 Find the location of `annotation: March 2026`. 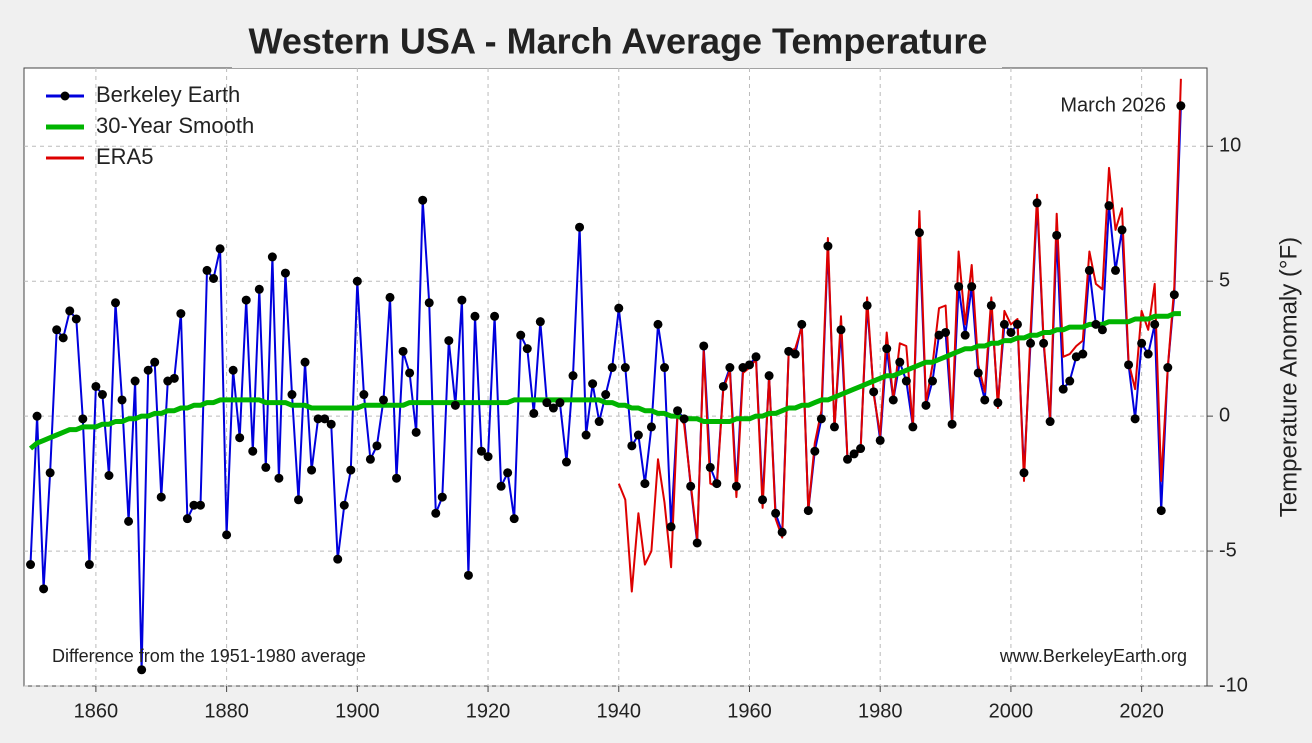

annotation: March 2026 is located at coordinates (1113, 105).